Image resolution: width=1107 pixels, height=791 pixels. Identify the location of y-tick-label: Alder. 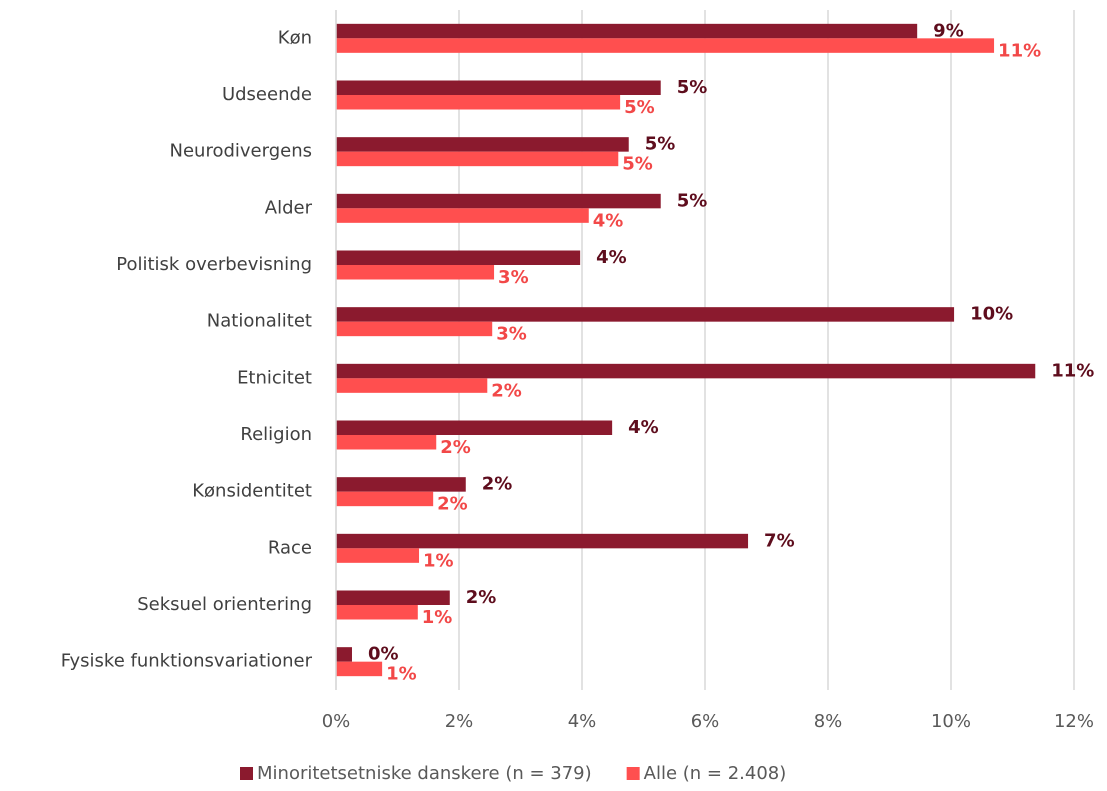
(289, 207).